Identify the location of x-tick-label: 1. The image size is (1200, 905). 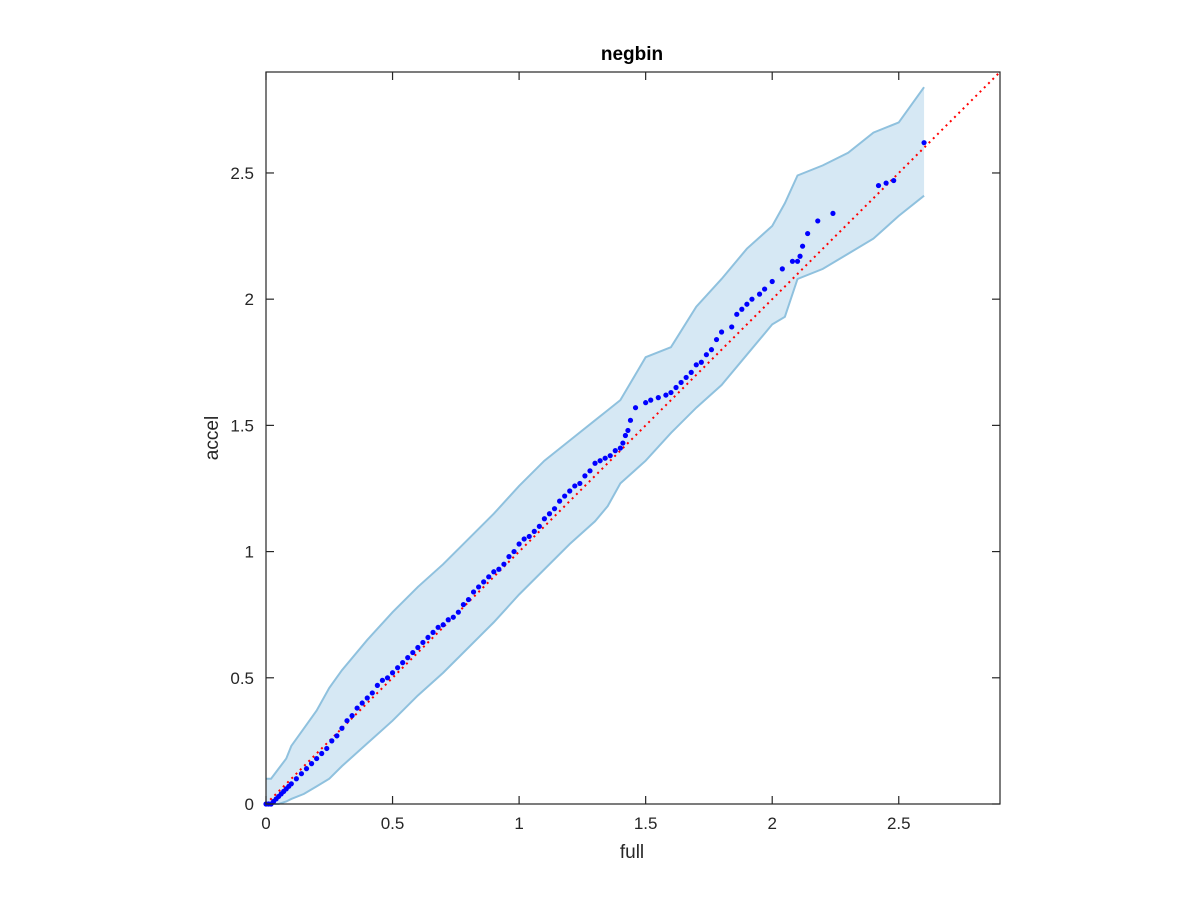
(518, 823).